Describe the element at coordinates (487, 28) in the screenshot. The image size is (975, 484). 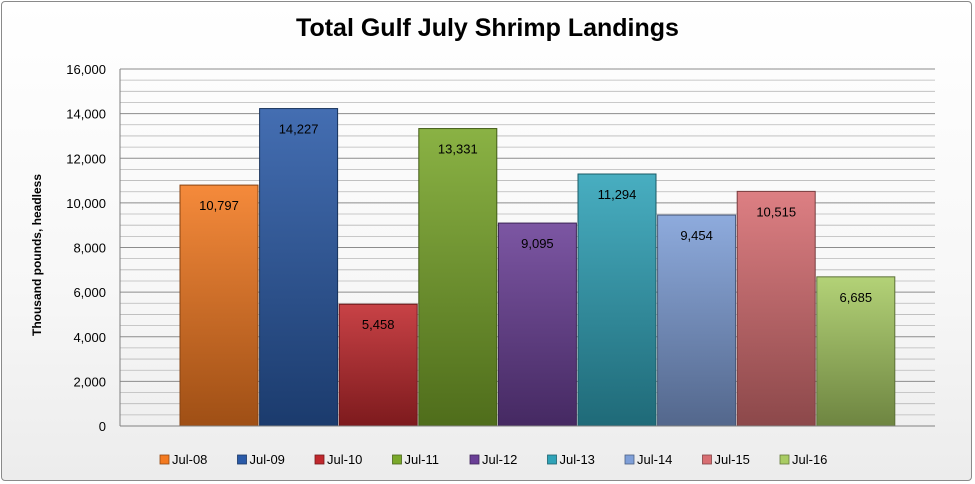
I see `chart-title: Total Gulf July Shrimp Landings` at that location.